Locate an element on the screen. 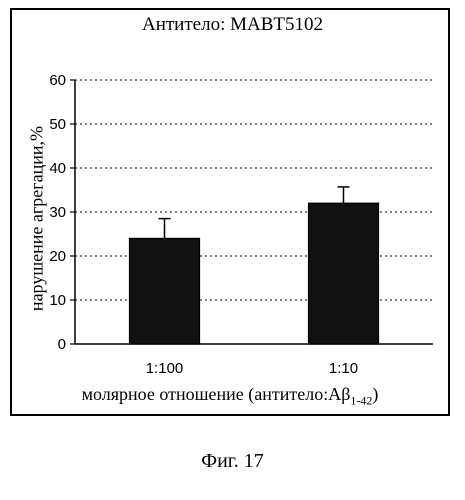 The image size is (465, 500). y-tick-label: 20 is located at coordinates (57, 256).